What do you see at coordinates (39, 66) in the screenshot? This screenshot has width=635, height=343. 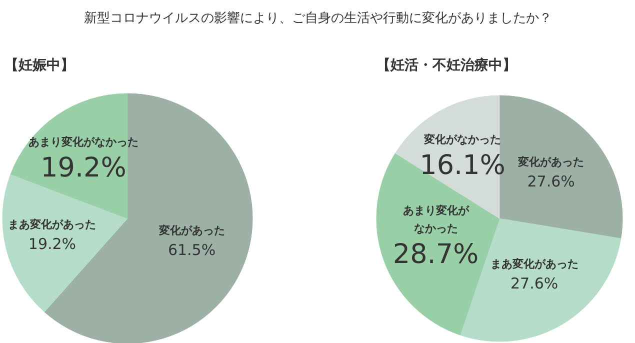 I see `chart-subtitle: 【妊娠中】` at bounding box center [39, 66].